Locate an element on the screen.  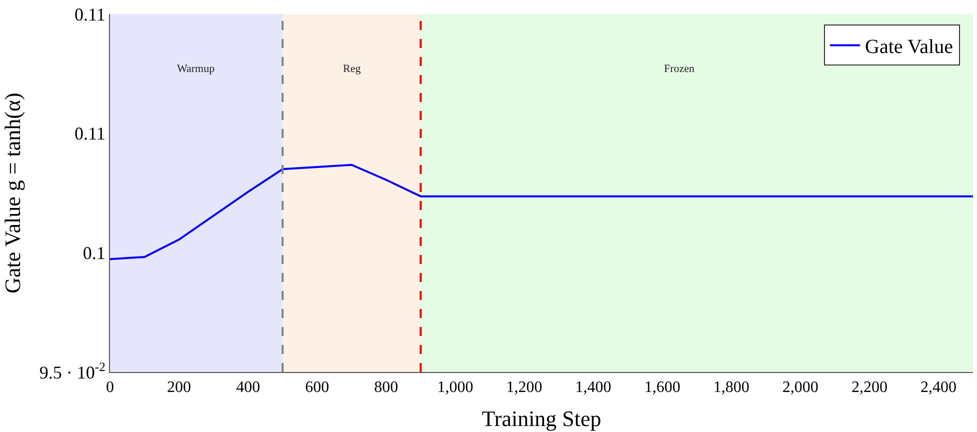
x-tick-label: 800 is located at coordinates (386, 387).